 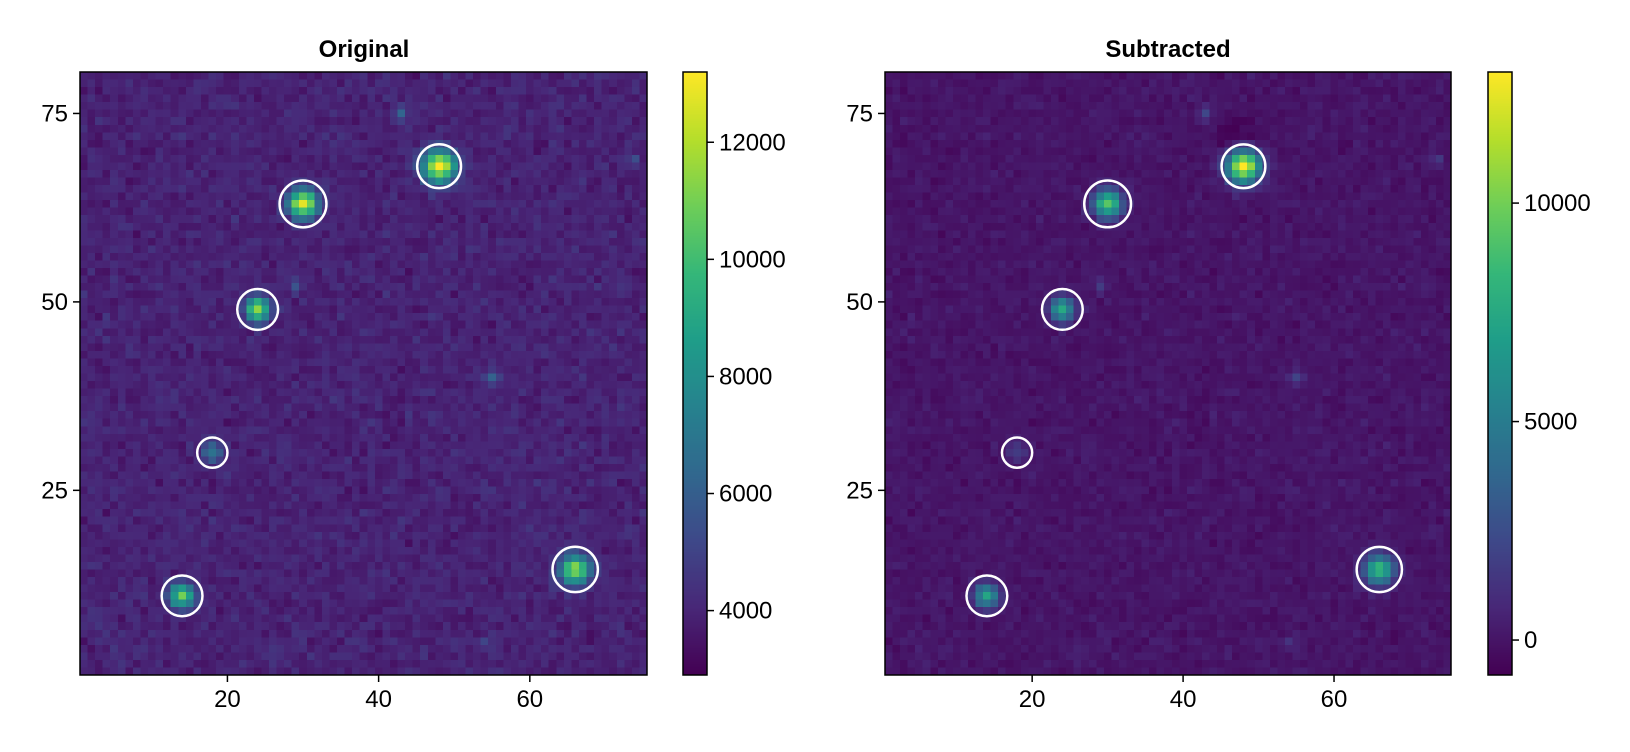 What do you see at coordinates (364, 49) in the screenshot?
I see `panel-title-original: Original` at bounding box center [364, 49].